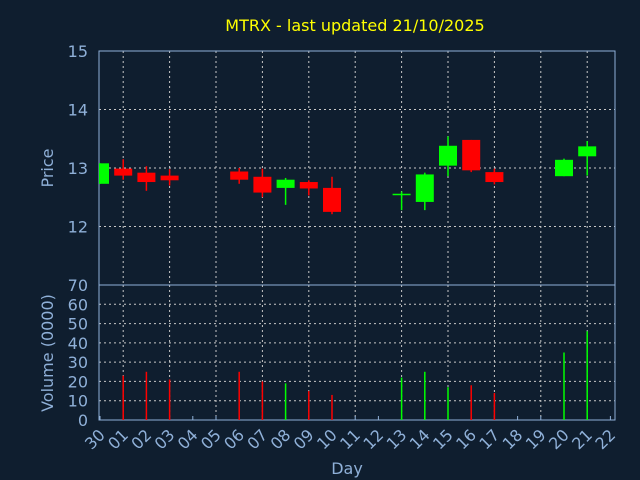 The width and height of the screenshot is (640, 480). I want to click on volume-tick-label: 50, so click(78, 324).